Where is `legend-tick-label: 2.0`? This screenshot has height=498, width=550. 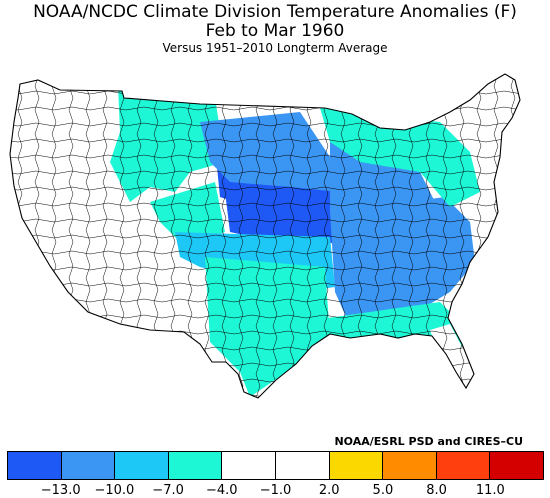 legend-tick-label: 2.0 is located at coordinates (329, 490).